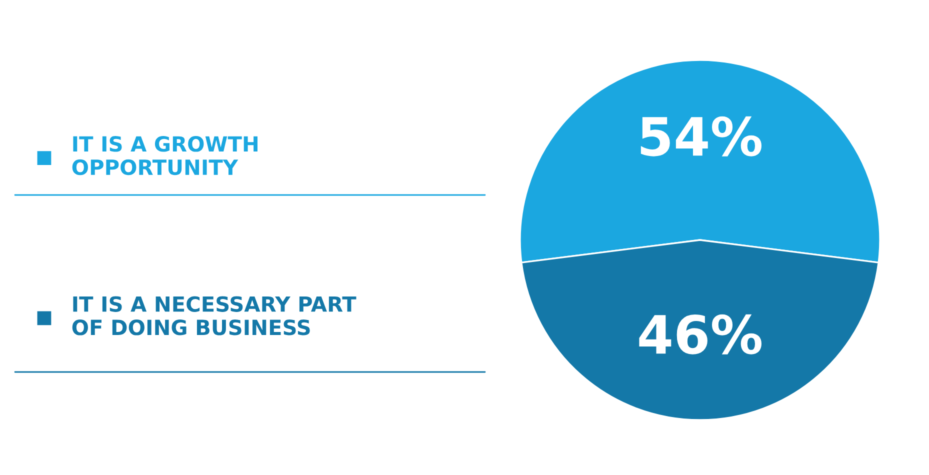 Image resolution: width=929 pixels, height=475 pixels. I want to click on legend-label: IT IS A GROWTH OPPORTUNITY, so click(165, 156).